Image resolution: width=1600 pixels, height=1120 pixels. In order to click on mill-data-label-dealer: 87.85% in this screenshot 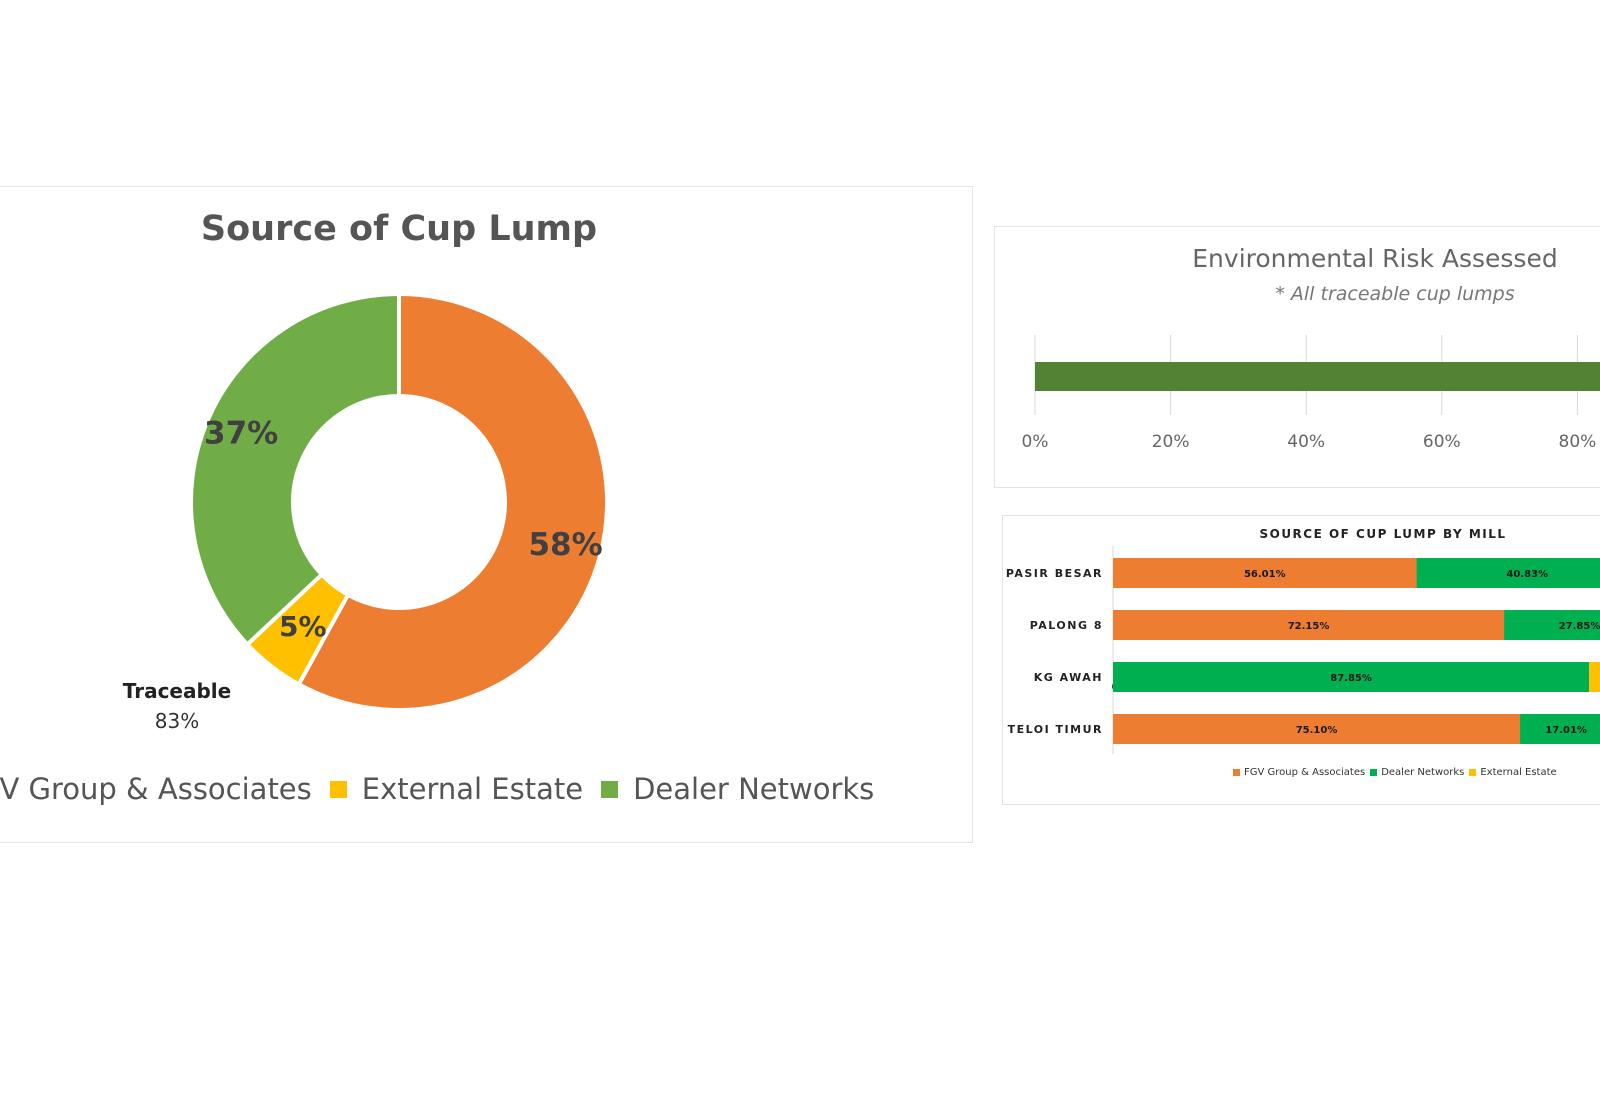, I will do `click(1351, 678)`.